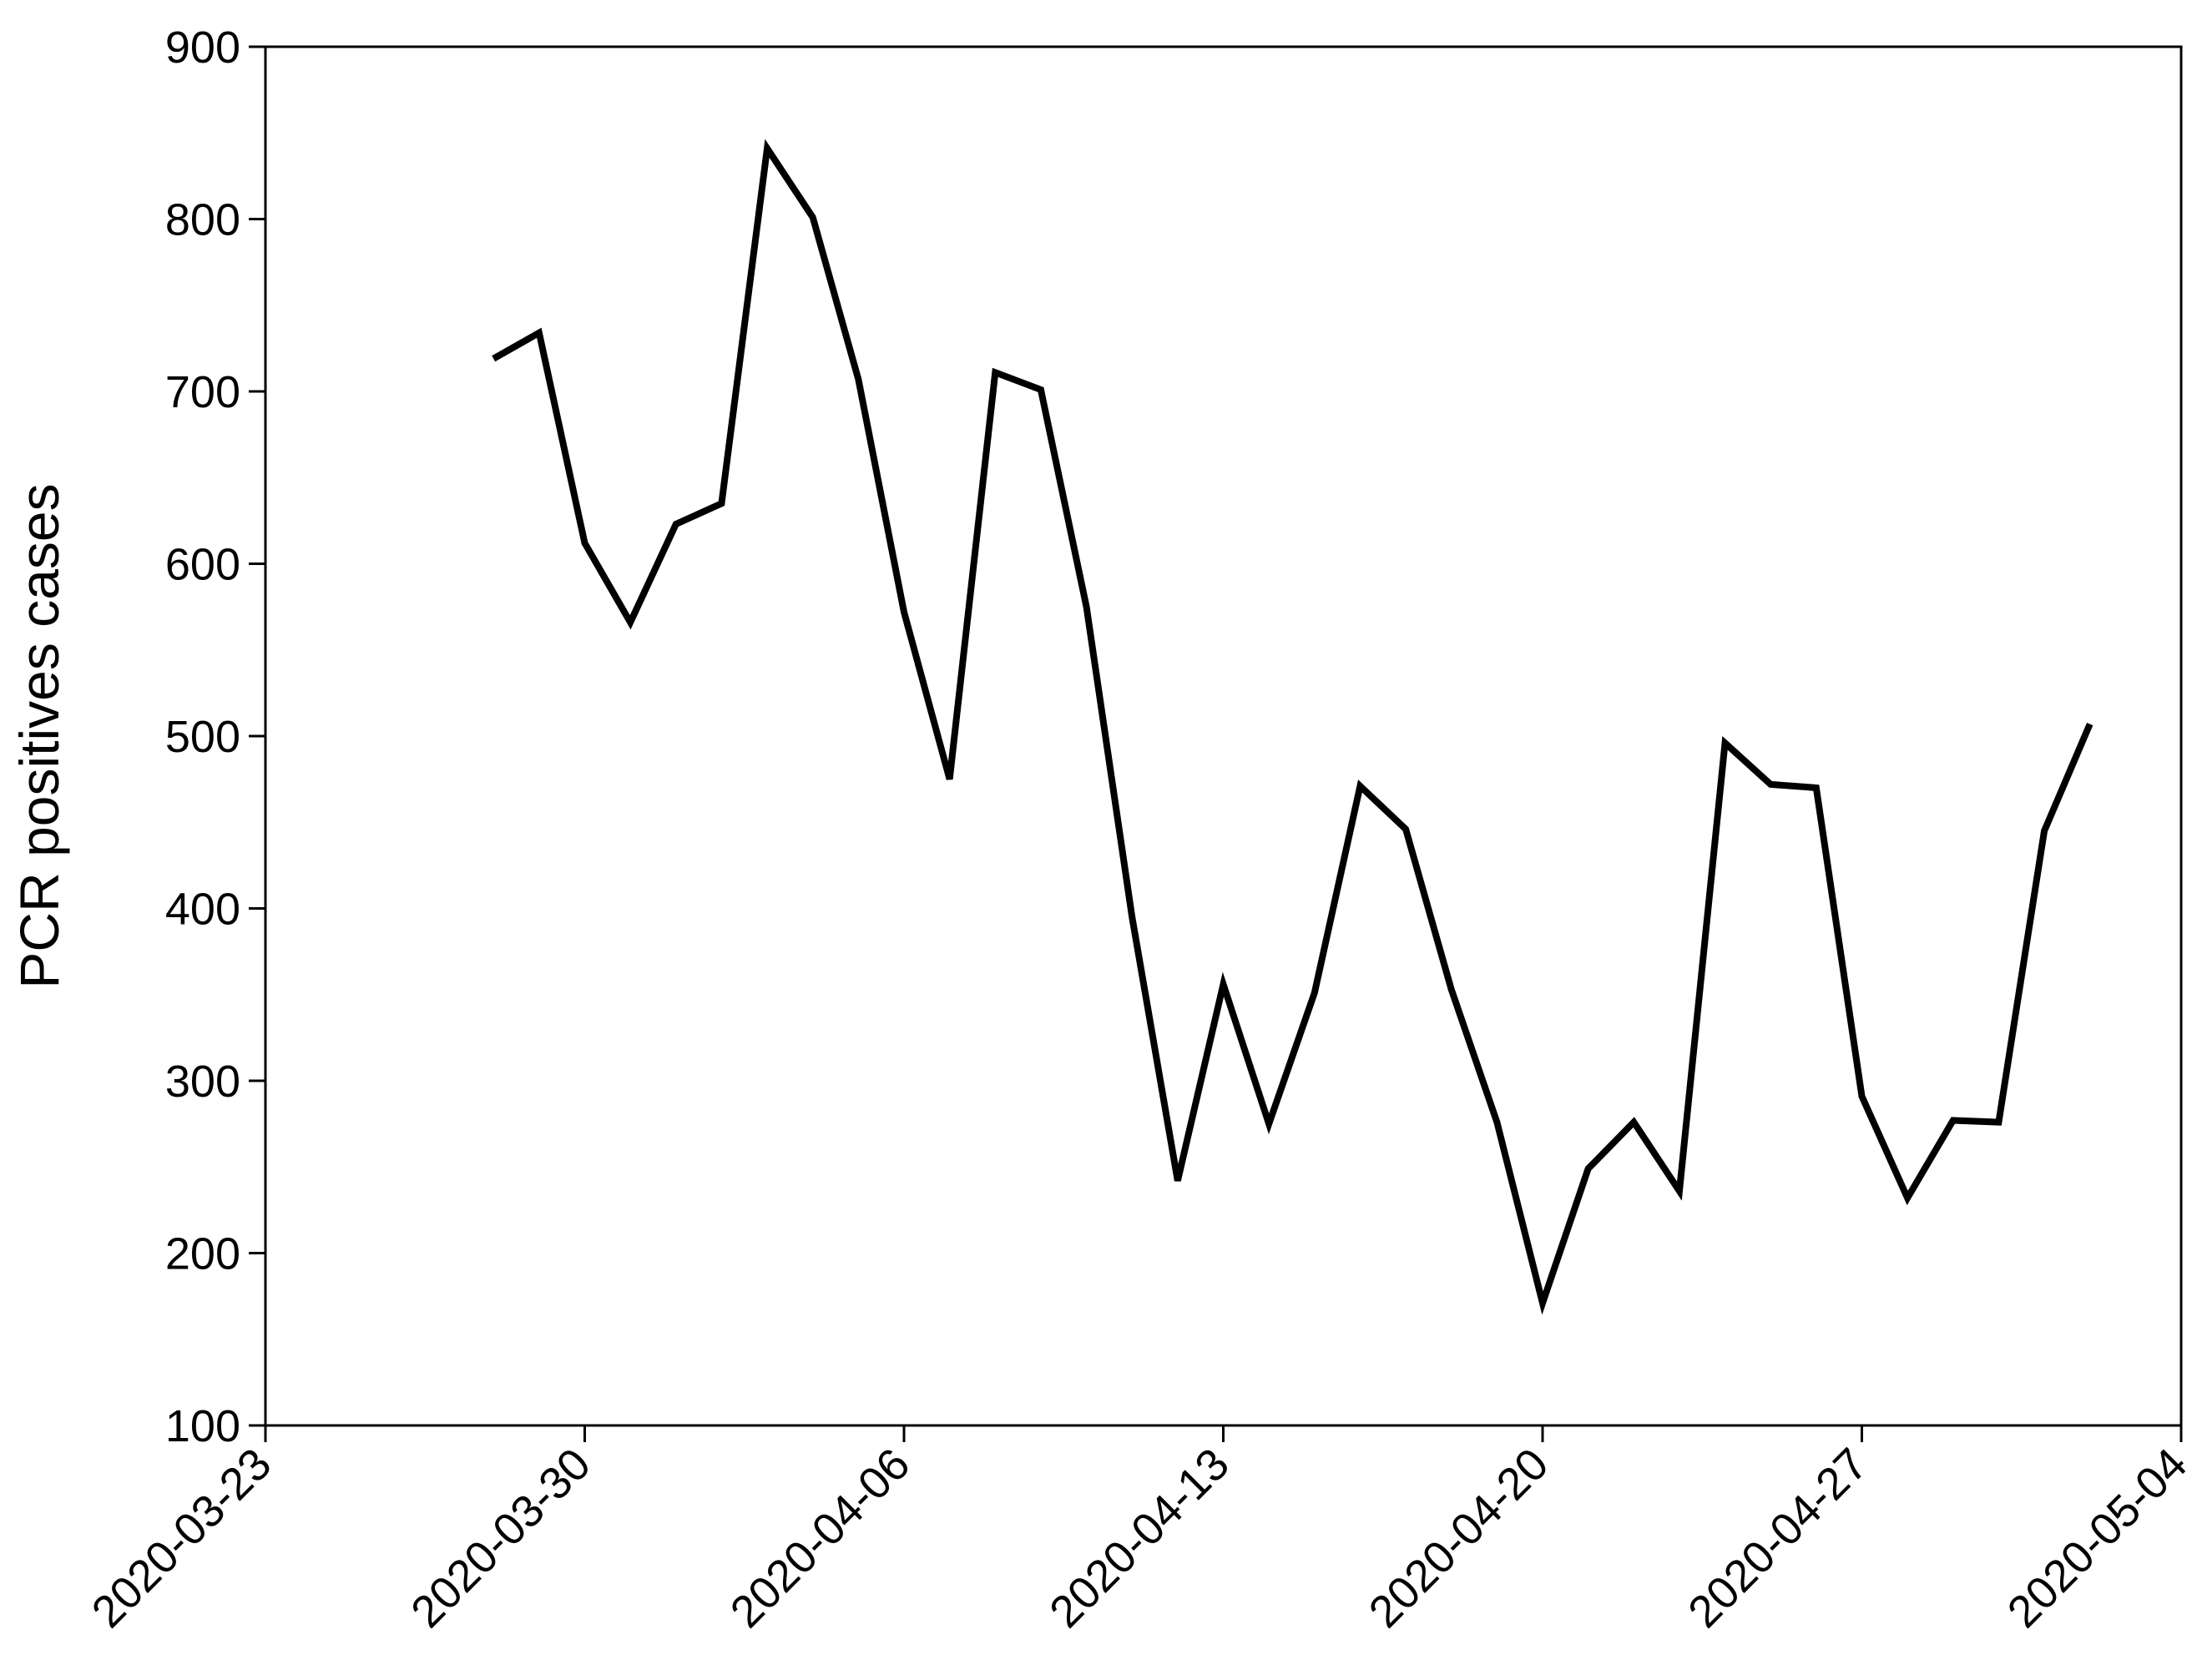 This screenshot has height=1680, width=2202. What do you see at coordinates (202, 910) in the screenshot?
I see `y-tick-label: 400` at bounding box center [202, 910].